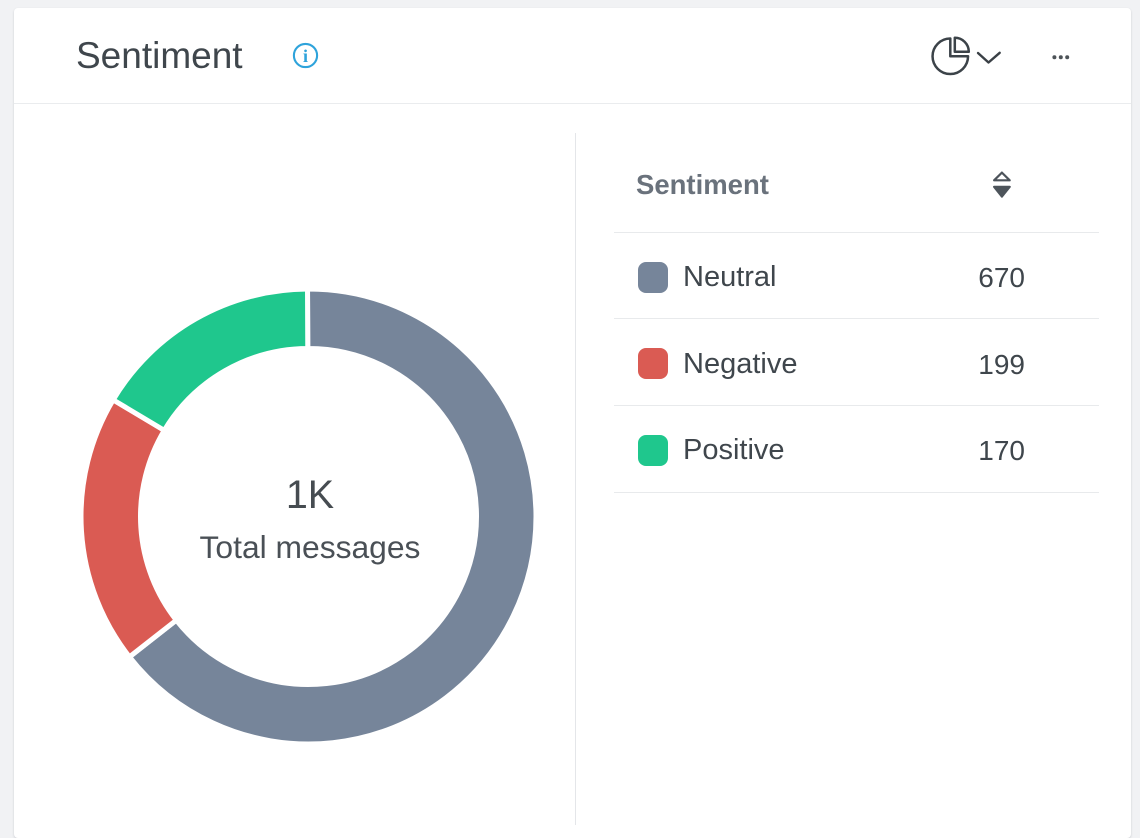 This screenshot has width=1140, height=838. I want to click on svg-text: i, so click(305, 56).